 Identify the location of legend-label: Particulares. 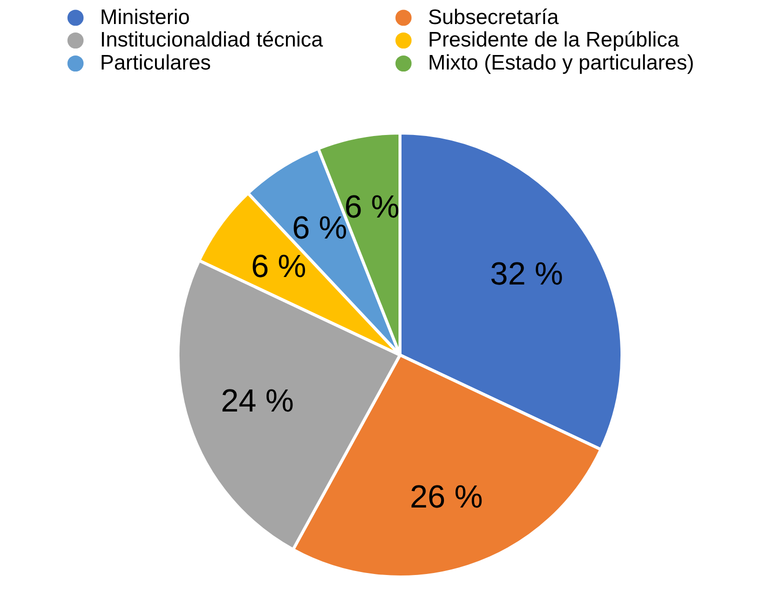
(155, 63).